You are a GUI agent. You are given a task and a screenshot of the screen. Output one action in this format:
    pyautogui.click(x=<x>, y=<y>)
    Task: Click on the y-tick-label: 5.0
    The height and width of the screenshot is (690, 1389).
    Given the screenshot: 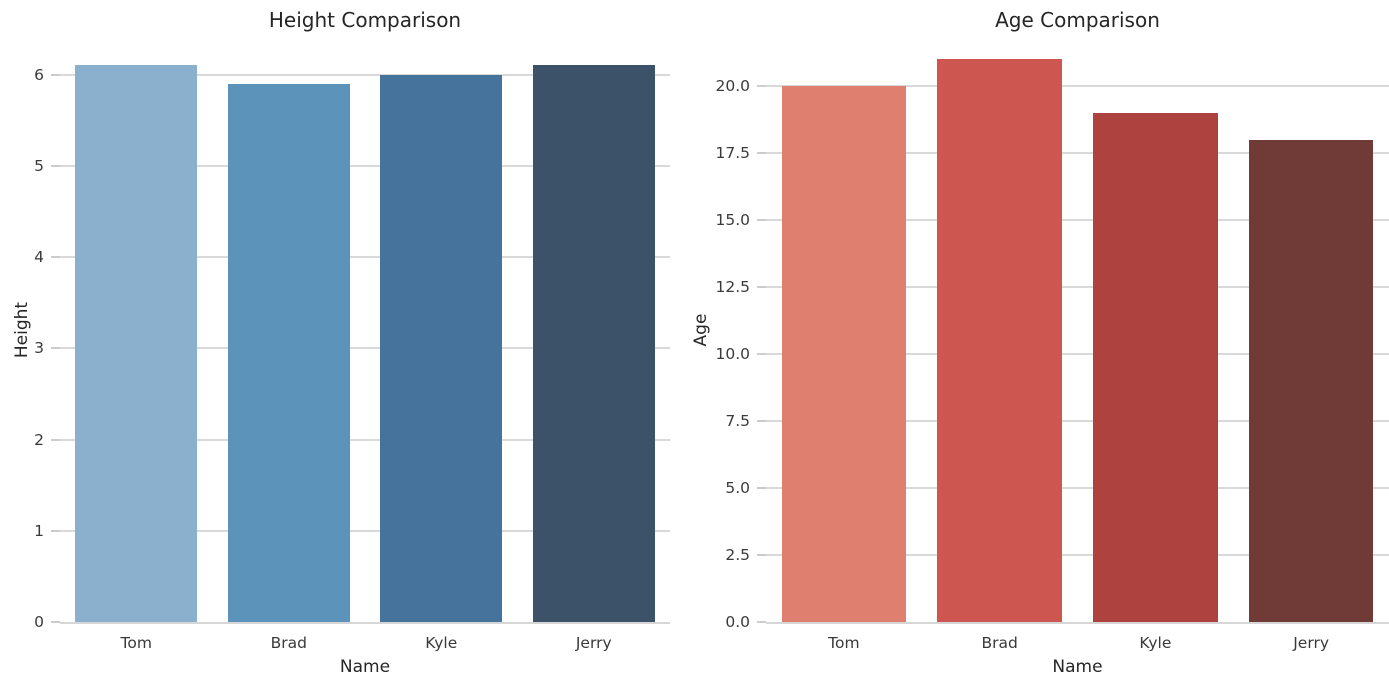 What is the action you would take?
    pyautogui.click(x=737, y=488)
    